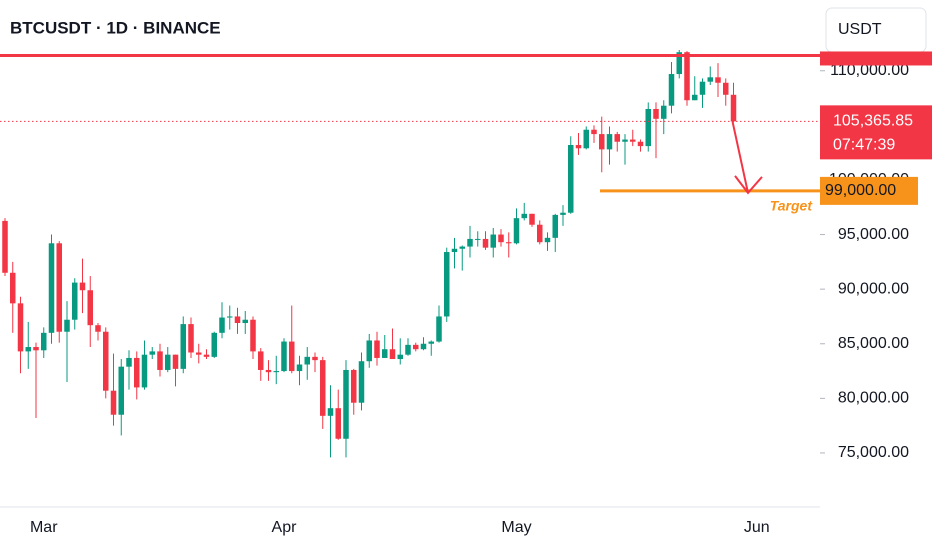 Image resolution: width=932 pixels, height=550 pixels. Describe the element at coordinates (516, 527) in the screenshot. I see `x-tick-label: May` at that location.